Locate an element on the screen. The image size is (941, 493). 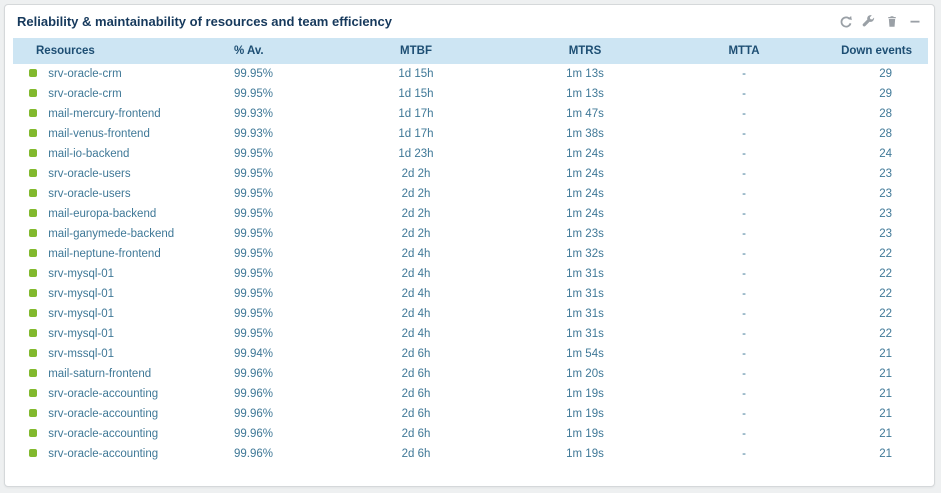
mtbf-value: 1d 23h is located at coordinates (416, 154).